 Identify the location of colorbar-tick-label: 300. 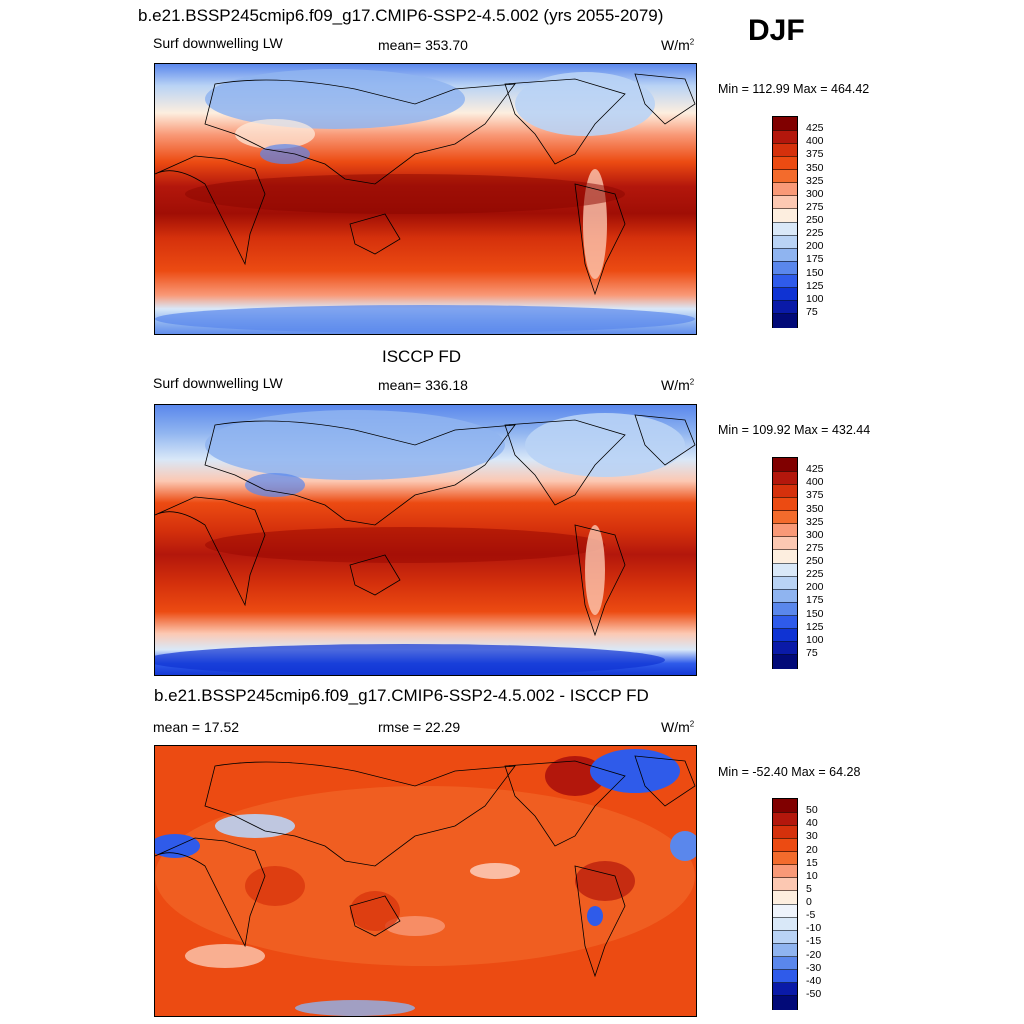
(815, 534).